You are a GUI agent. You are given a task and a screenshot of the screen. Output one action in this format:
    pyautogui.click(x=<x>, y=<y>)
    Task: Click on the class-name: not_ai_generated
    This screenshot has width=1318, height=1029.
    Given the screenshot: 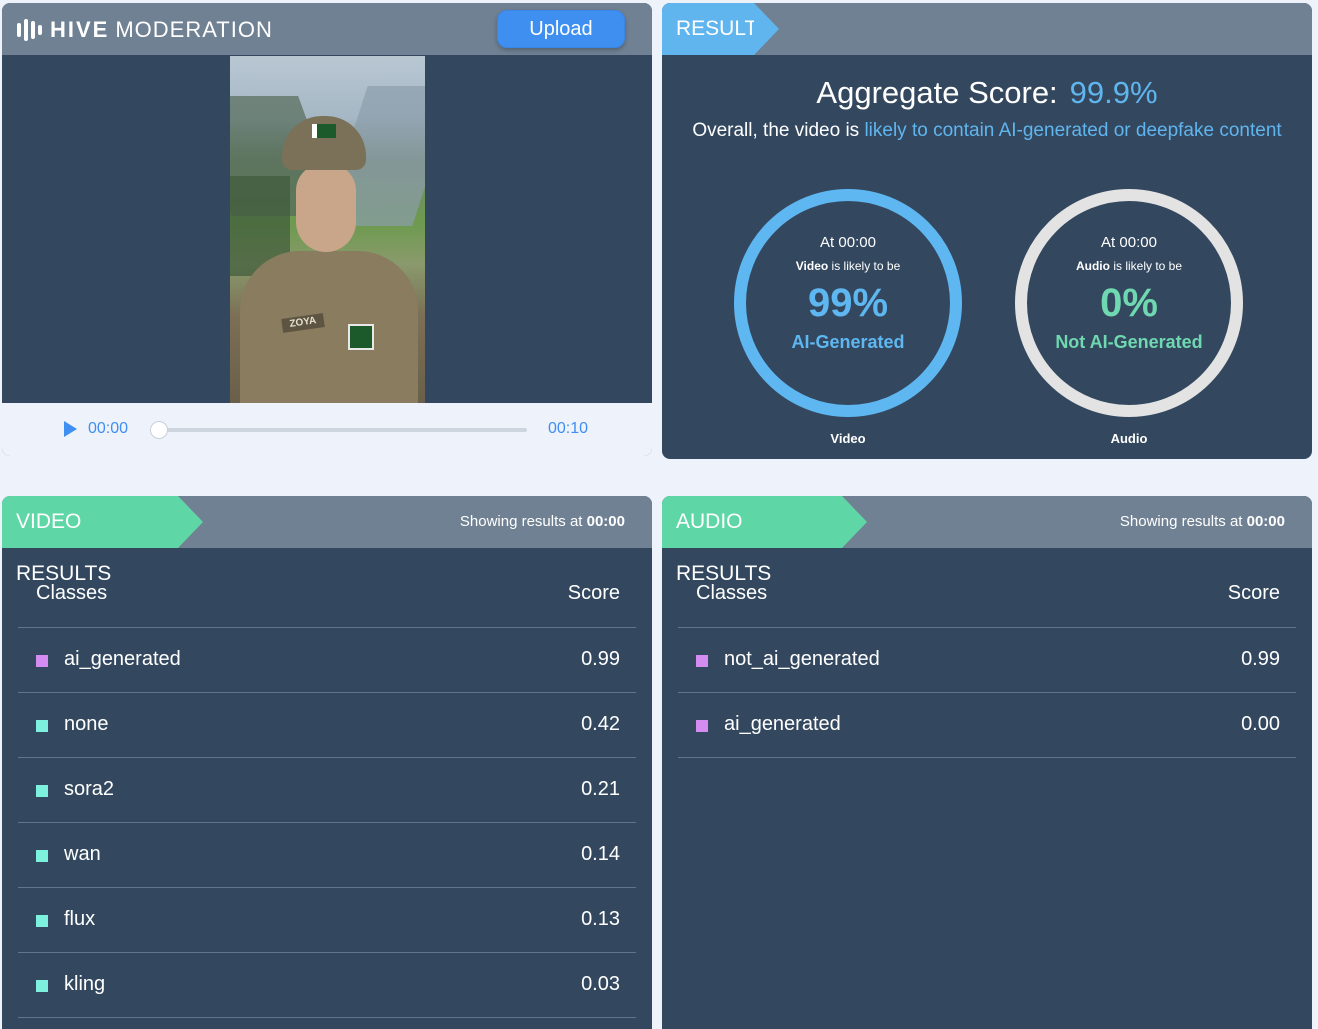 What is the action you would take?
    pyautogui.click(x=802, y=659)
    